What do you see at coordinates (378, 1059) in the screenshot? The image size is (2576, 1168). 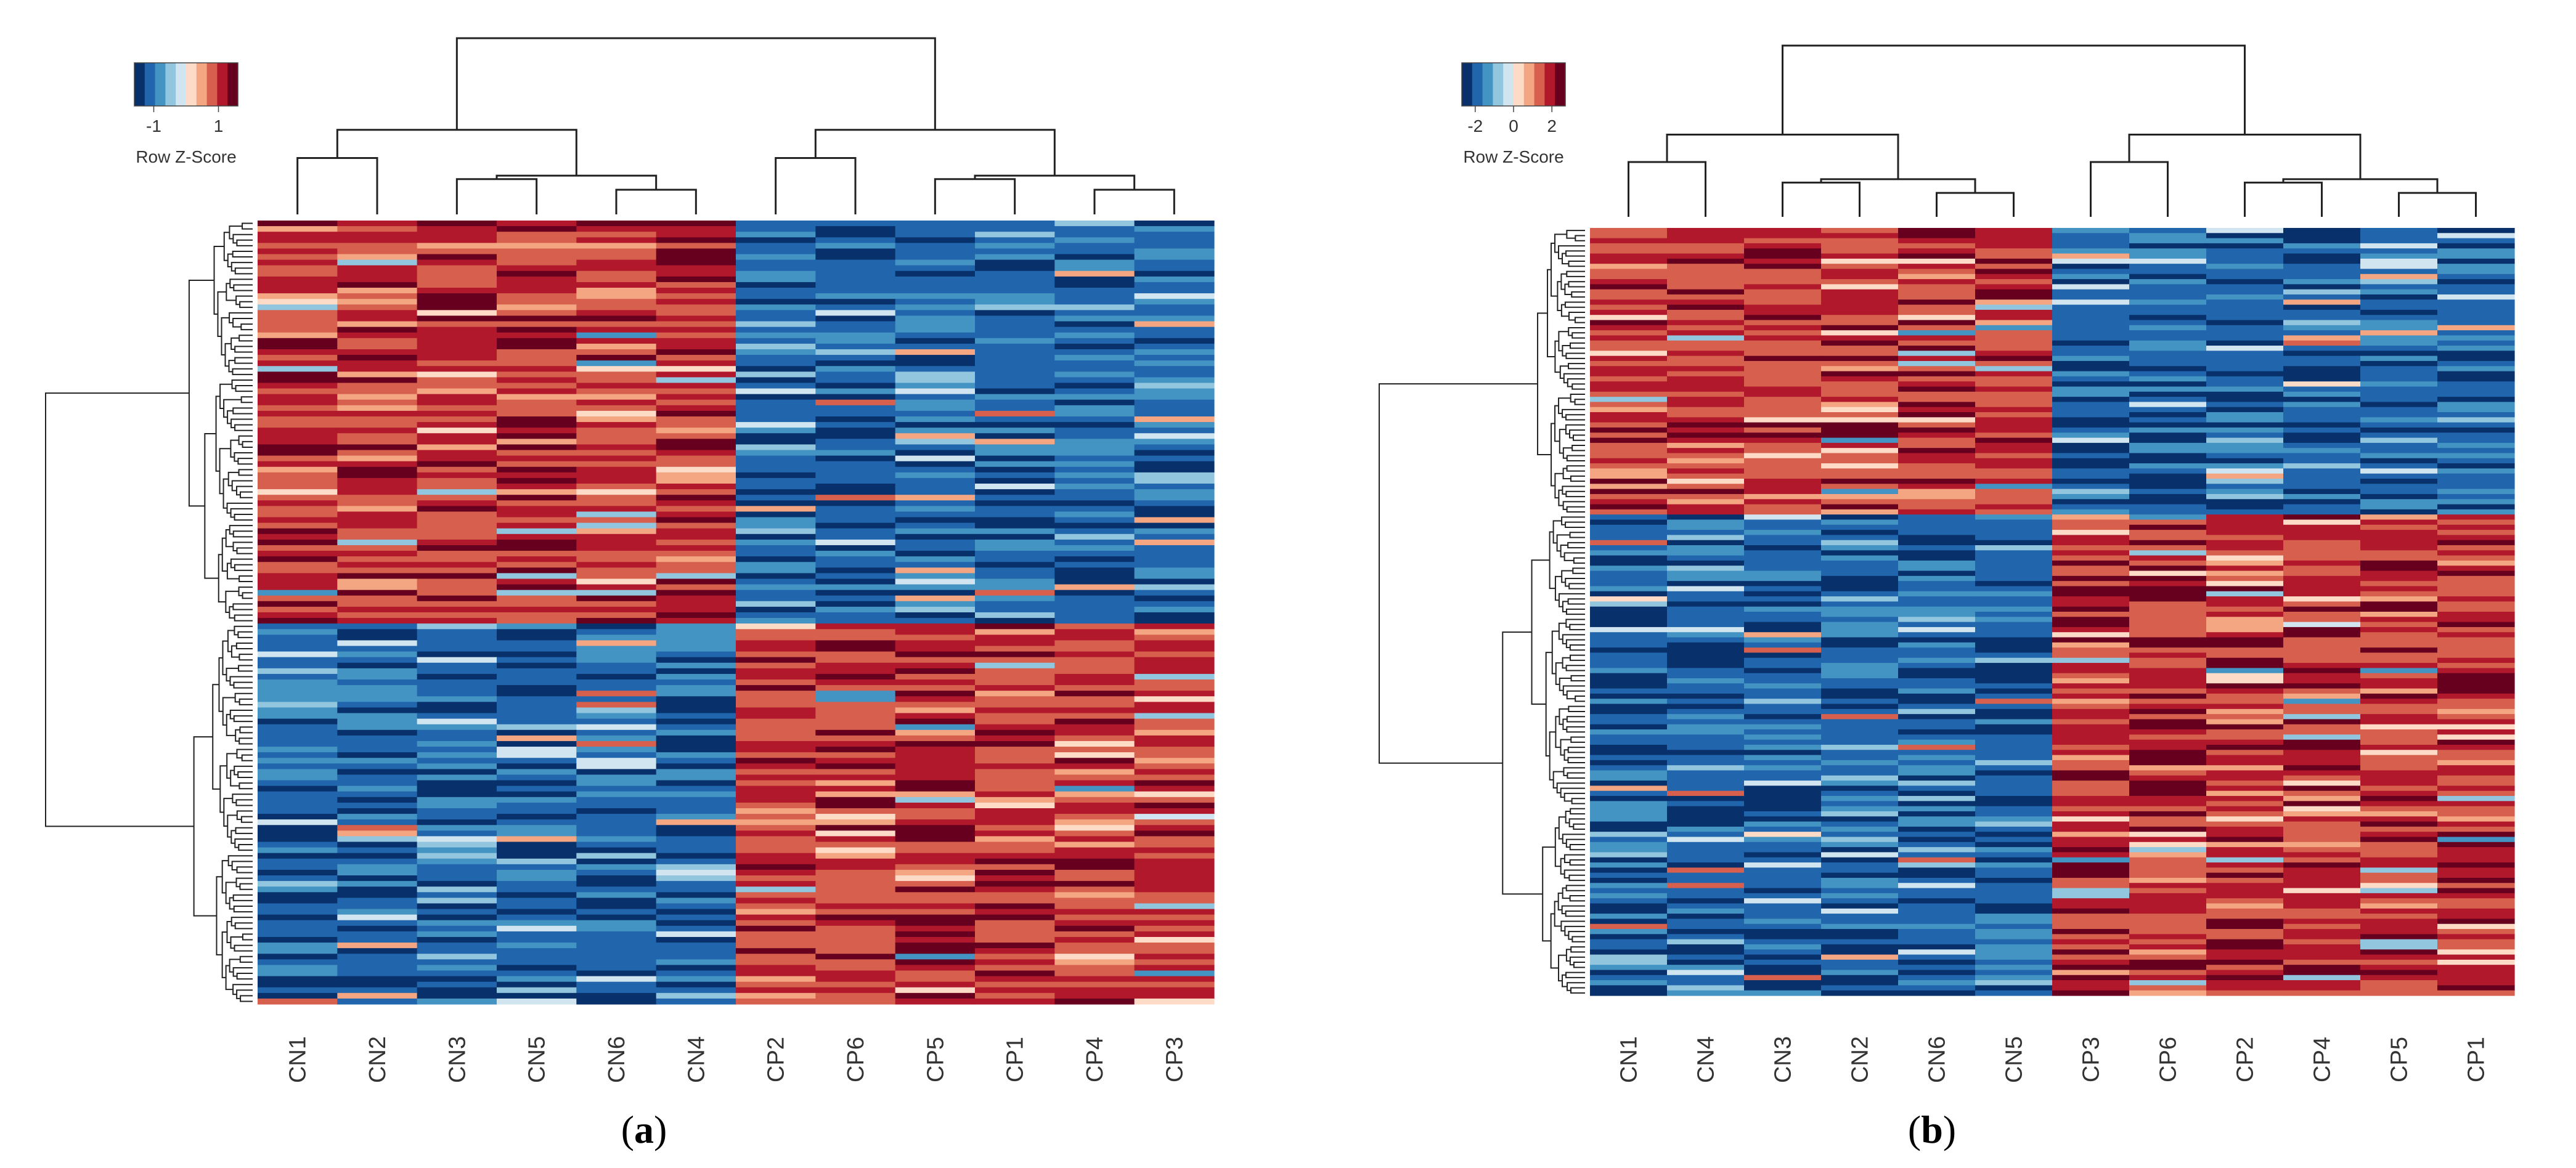 I see `column-label-cn2: CN2` at bounding box center [378, 1059].